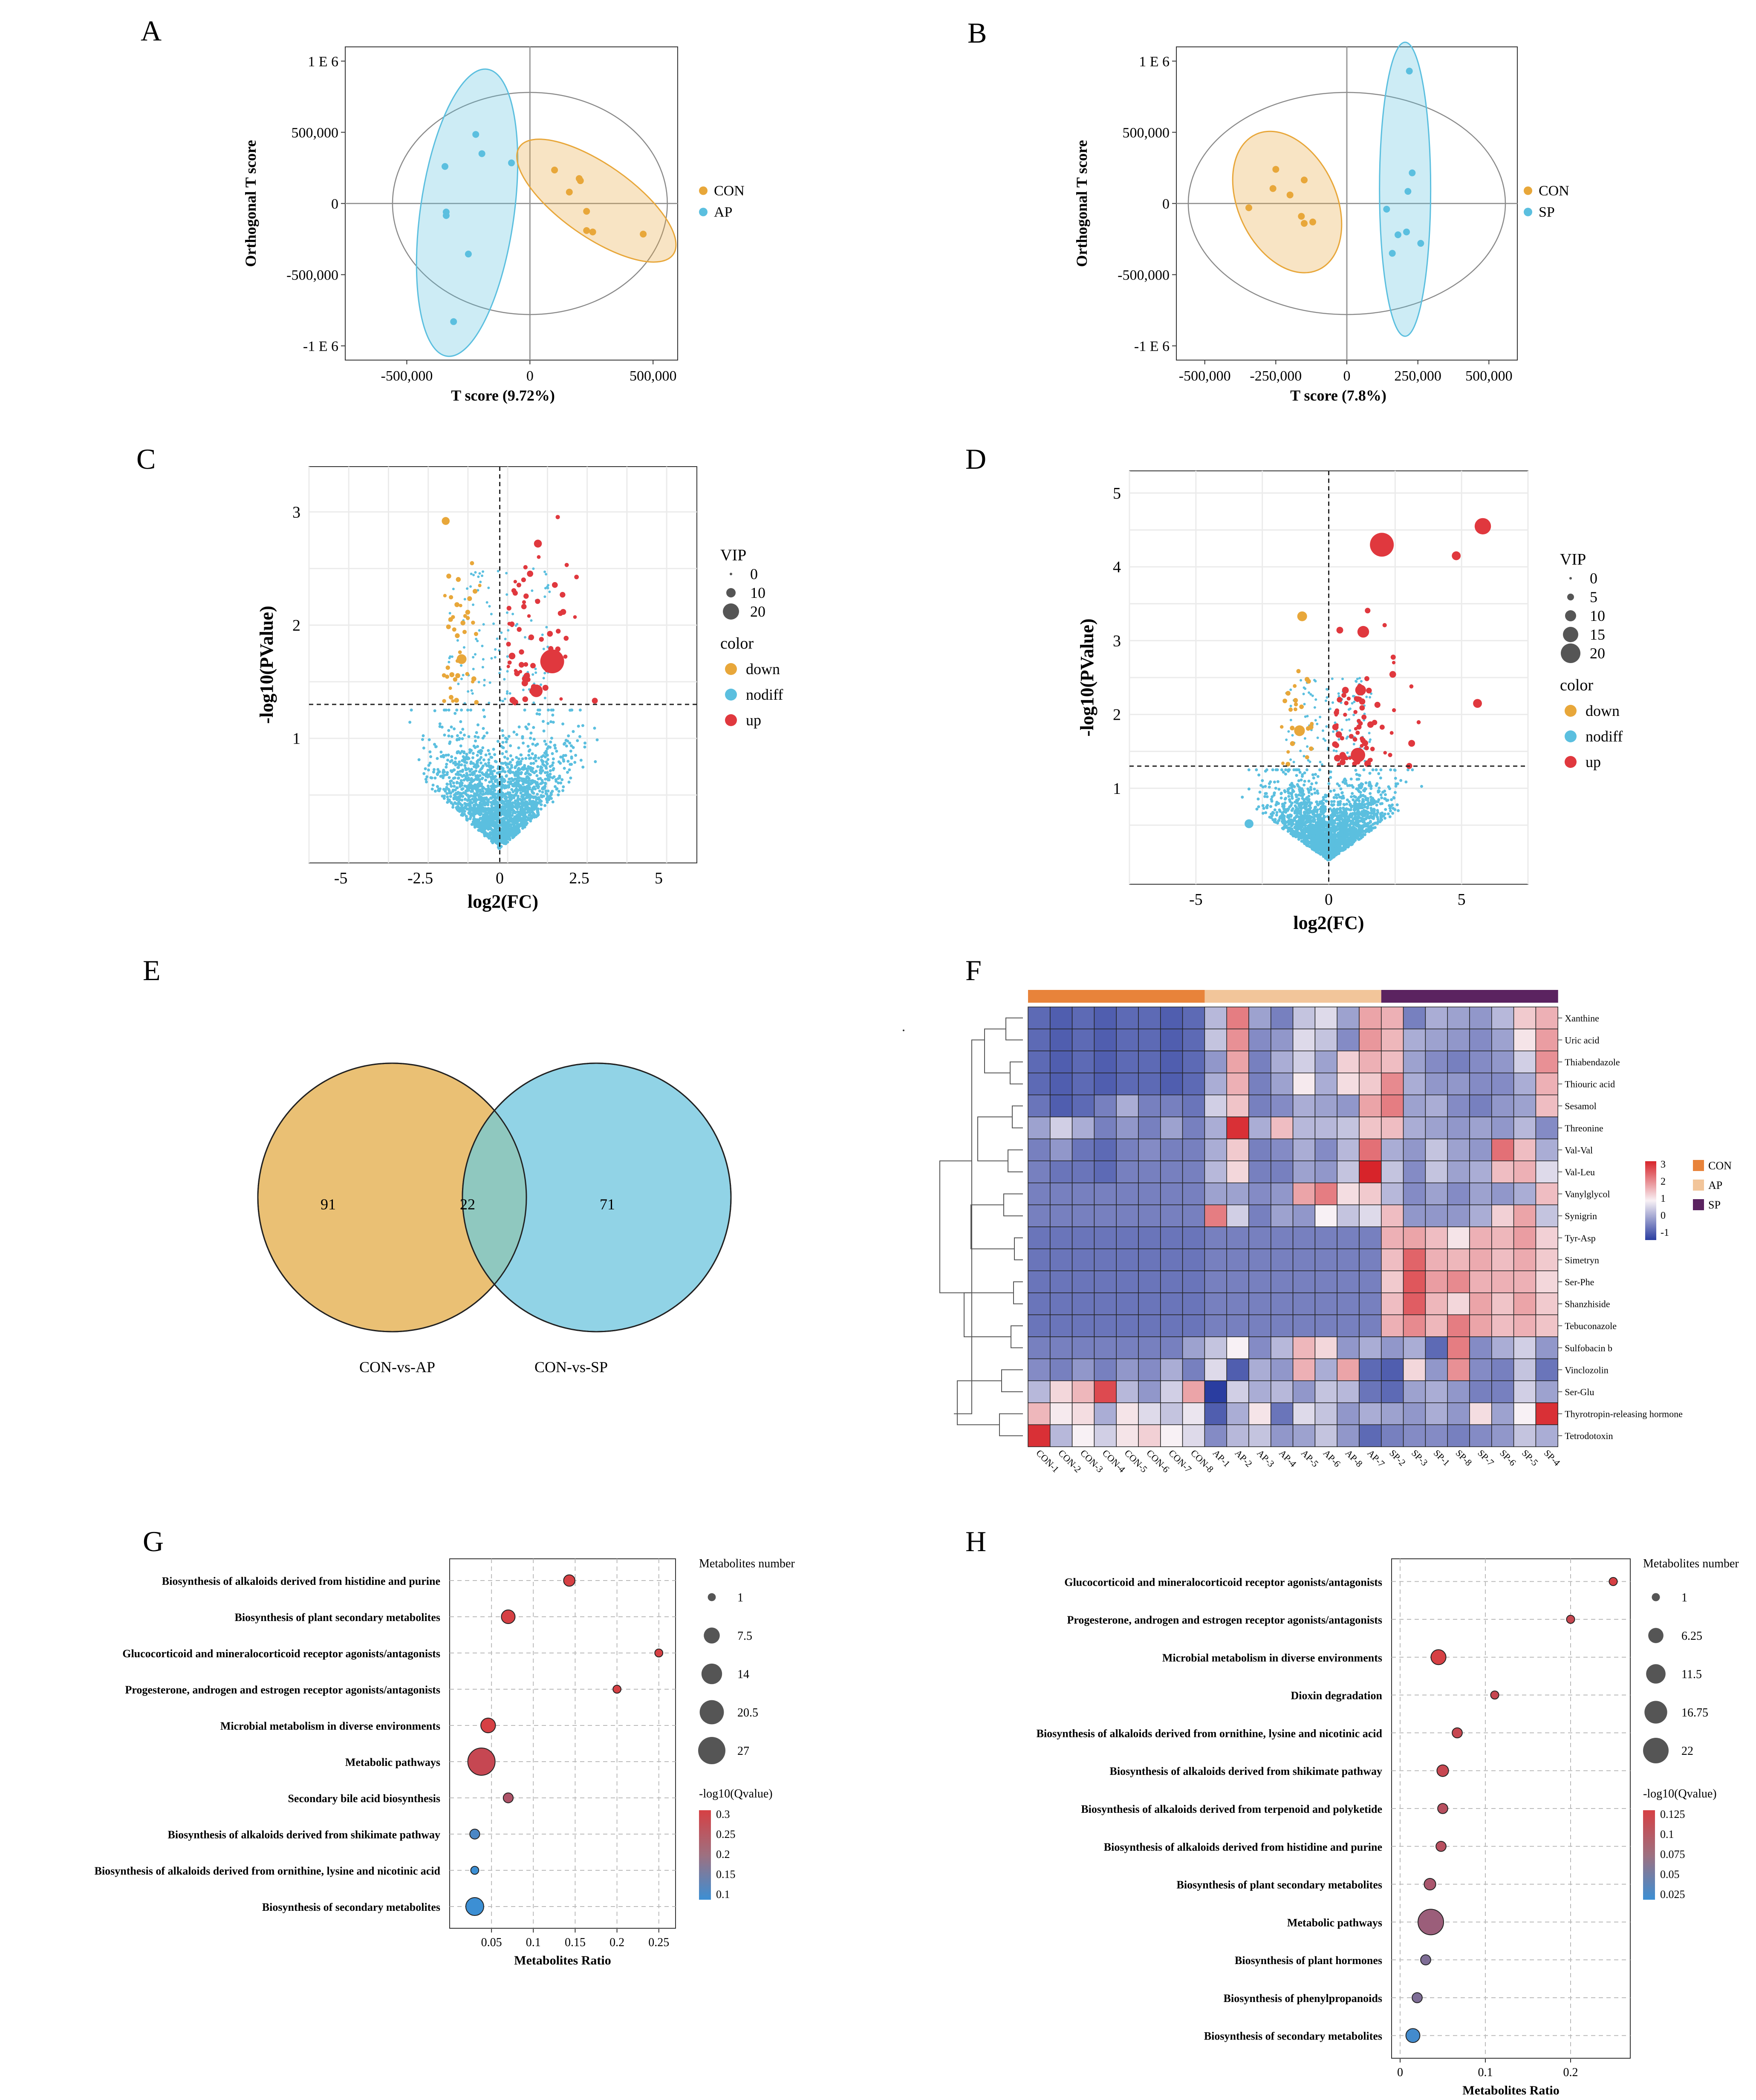 This screenshot has width=1756, height=2100. What do you see at coordinates (323, 61) in the screenshot?
I see `y-tick-label: 1 E 6` at bounding box center [323, 61].